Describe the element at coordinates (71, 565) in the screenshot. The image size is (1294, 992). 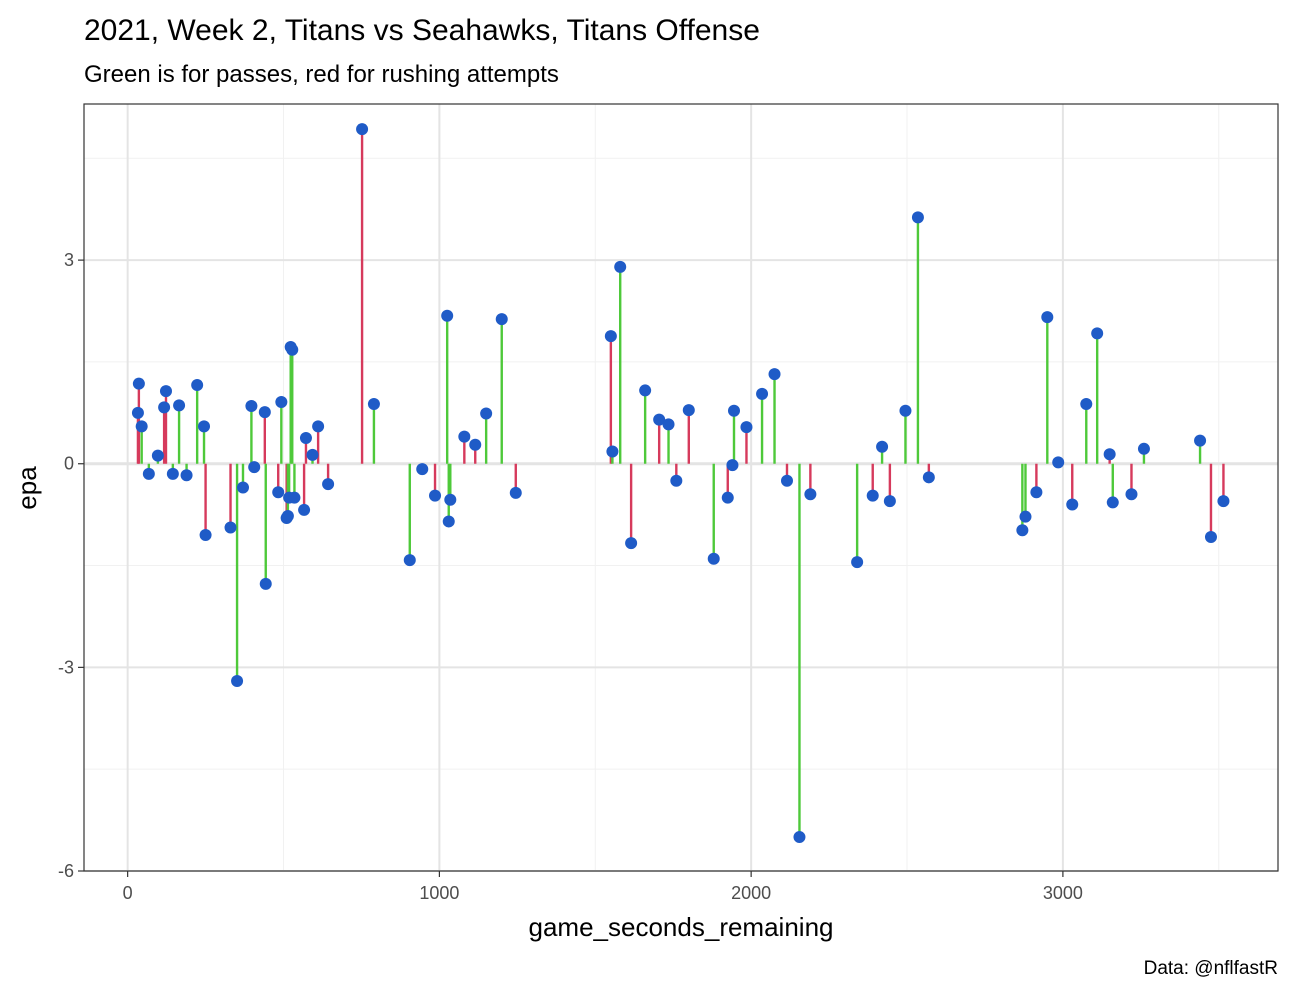
I see `y-axis-ticks: -6 -3 0 3` at that location.